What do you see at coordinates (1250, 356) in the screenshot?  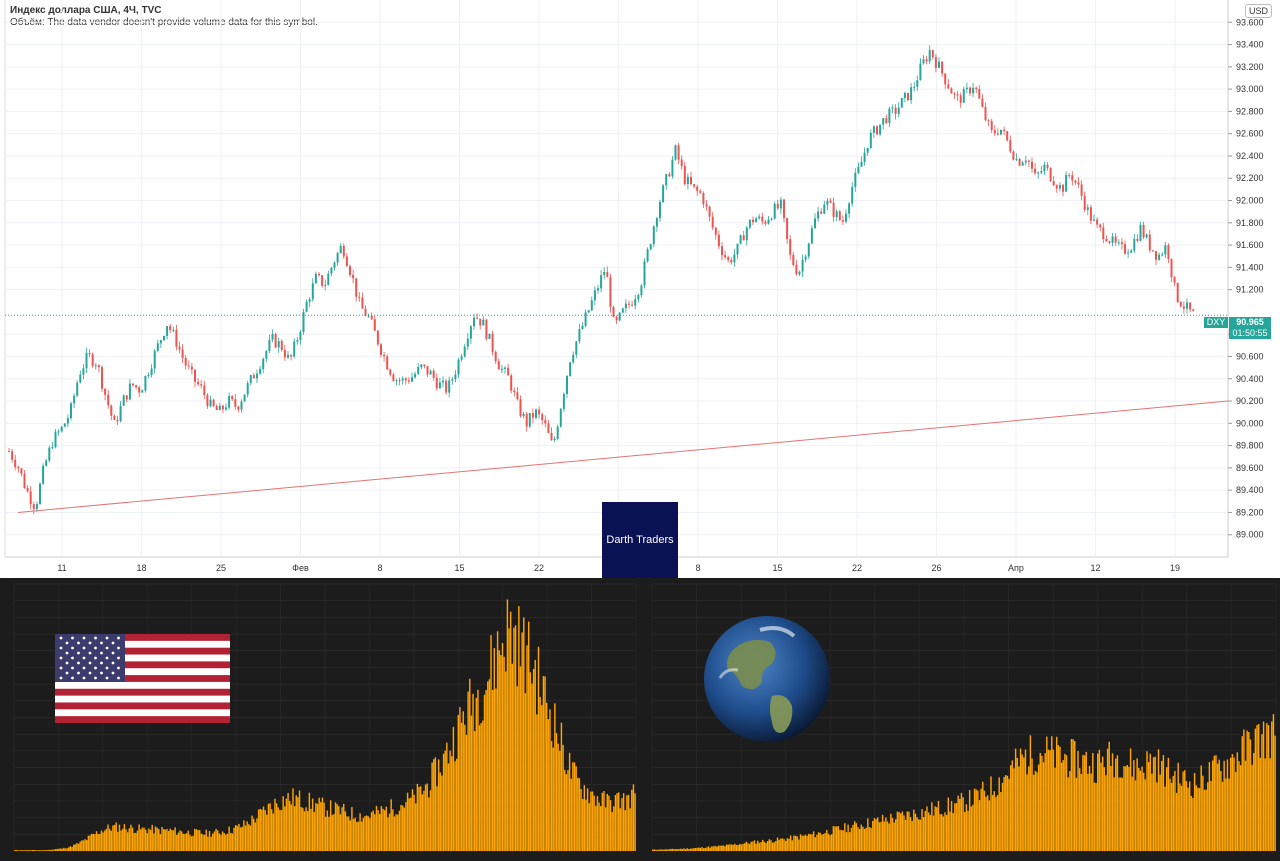 I see `y-tick-label: 90.600` at bounding box center [1250, 356].